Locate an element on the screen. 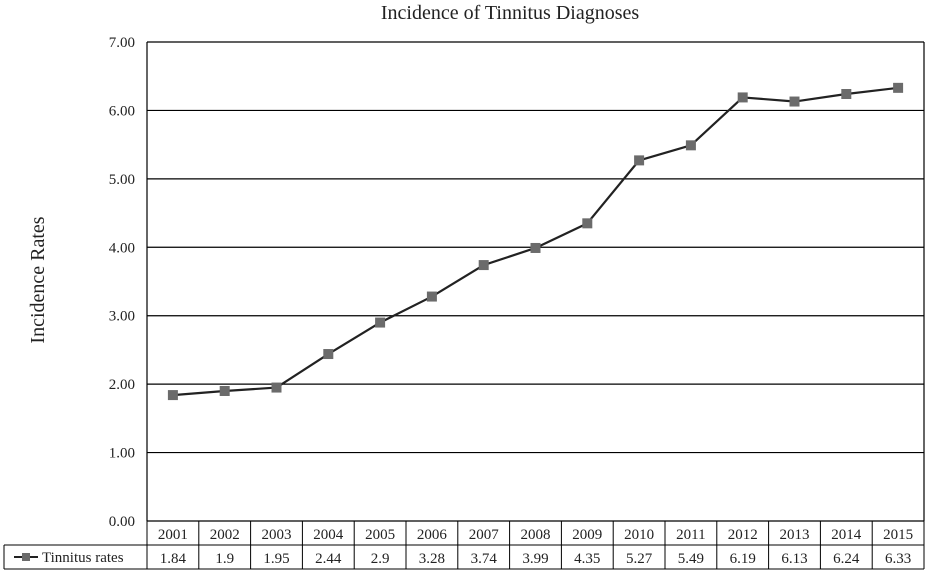  y-tick-label: 5.00 is located at coordinates (122, 180).